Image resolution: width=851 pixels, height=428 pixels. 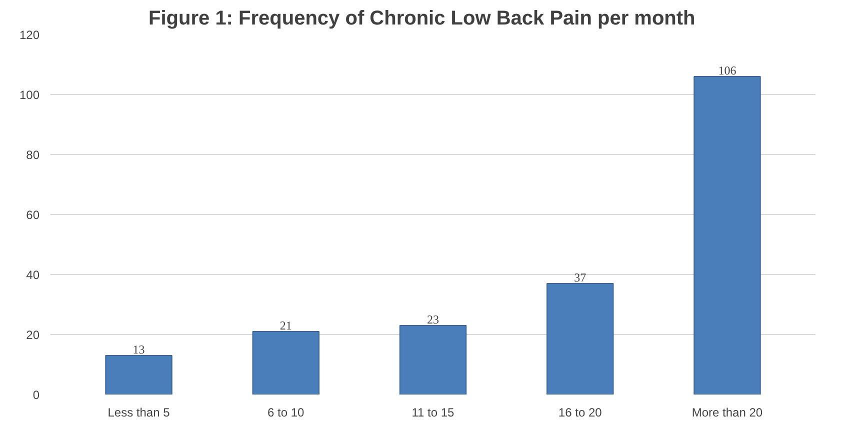 What do you see at coordinates (580, 277) in the screenshot?
I see `data-label: 37` at bounding box center [580, 277].